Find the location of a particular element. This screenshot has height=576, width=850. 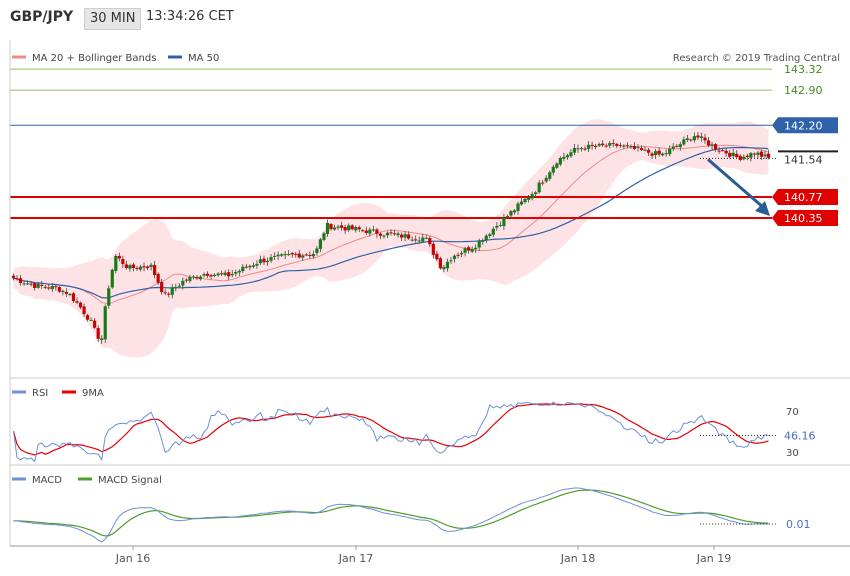

timeframe-button: 30 MIN is located at coordinates (113, 19).